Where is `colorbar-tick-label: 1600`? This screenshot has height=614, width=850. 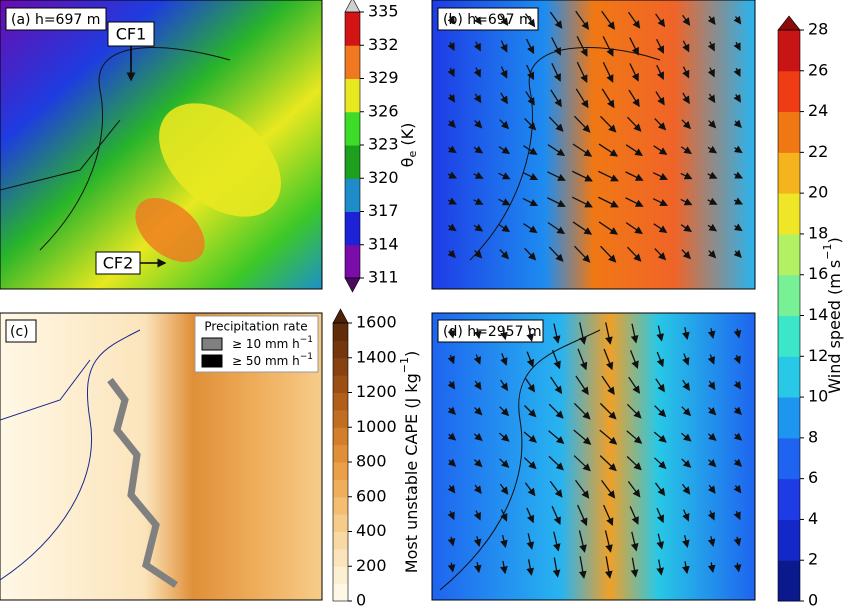 colorbar-tick-label: 1600 is located at coordinates (376, 322).